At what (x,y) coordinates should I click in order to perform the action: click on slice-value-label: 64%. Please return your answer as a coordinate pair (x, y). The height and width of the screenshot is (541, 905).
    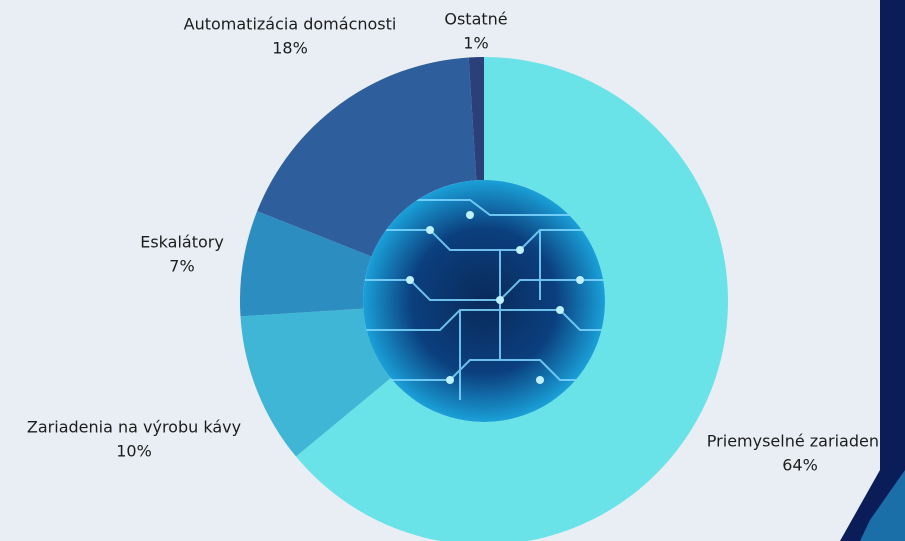
    Looking at the image, I should click on (800, 465).